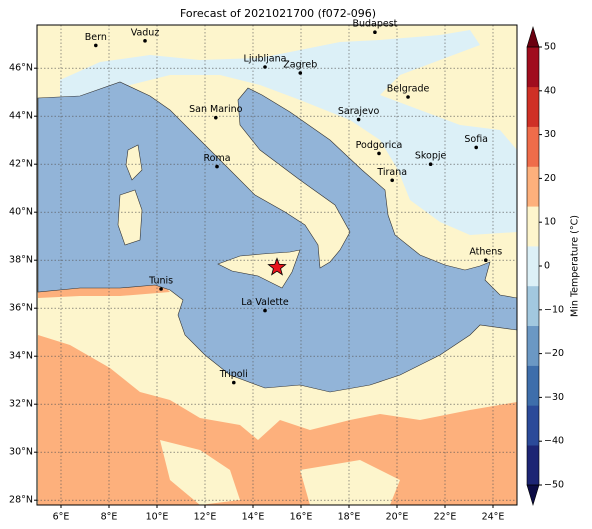 Image resolution: width=592 pixels, height=529 pixels. Describe the element at coordinates (359, 111) in the screenshot. I see `city-label: Sarajevo` at that location.